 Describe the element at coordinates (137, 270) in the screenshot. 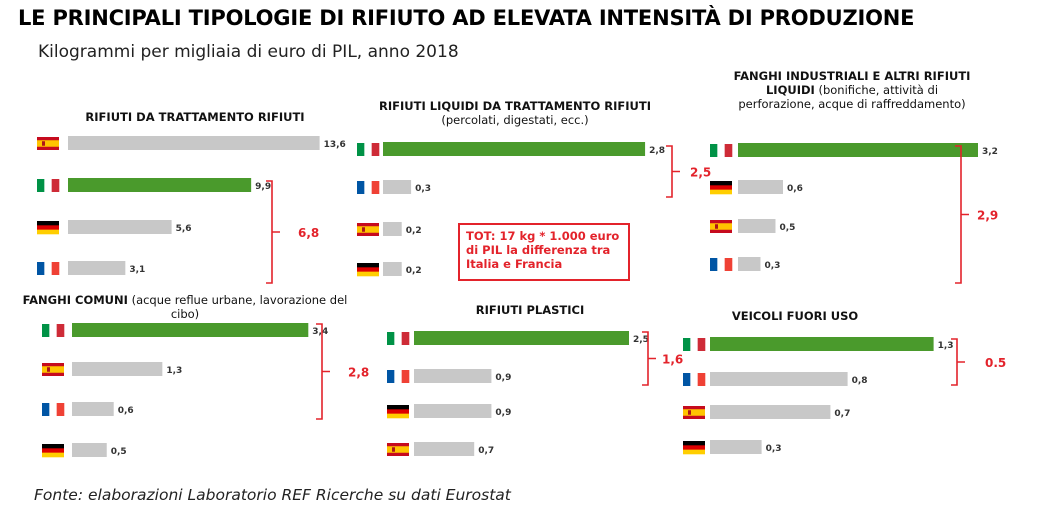

I see `value-label: 3,1` at that location.